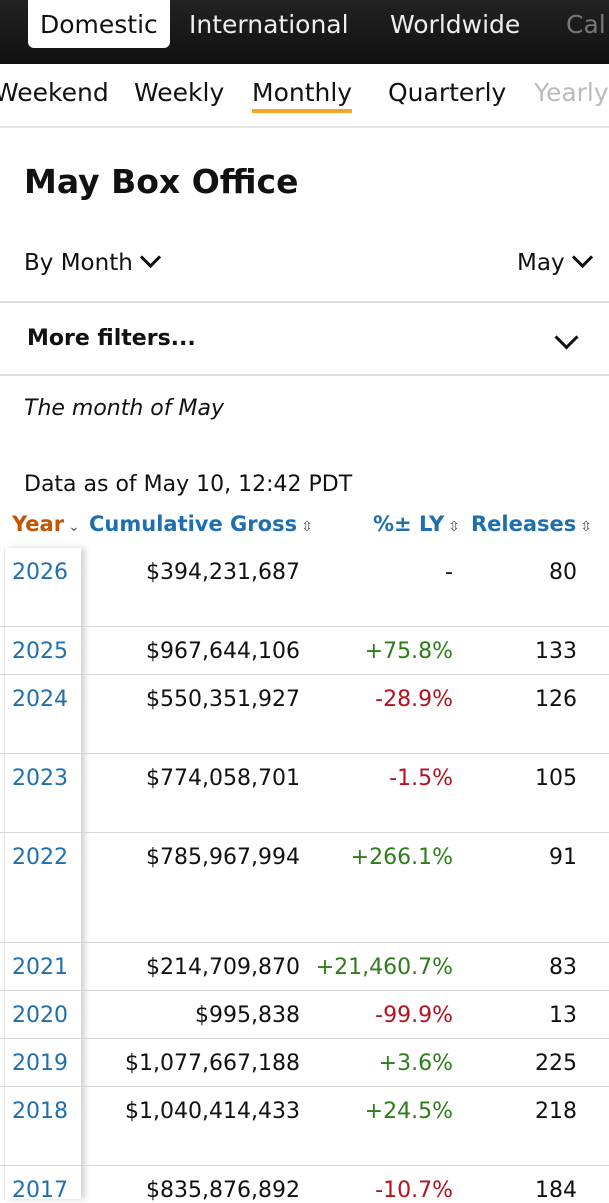  Describe the element at coordinates (563, 967) in the screenshot. I see `releases-count: 83` at that location.